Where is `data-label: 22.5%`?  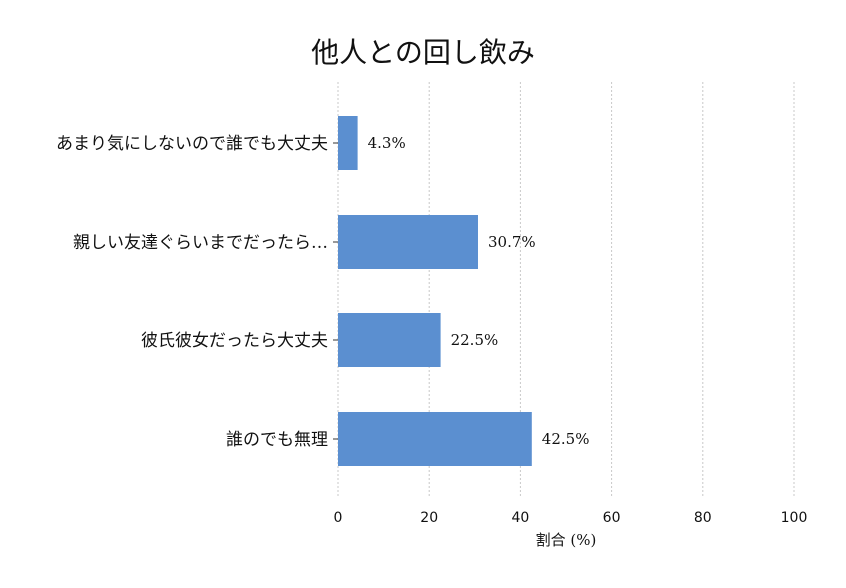 data-label: 22.5% is located at coordinates (475, 340).